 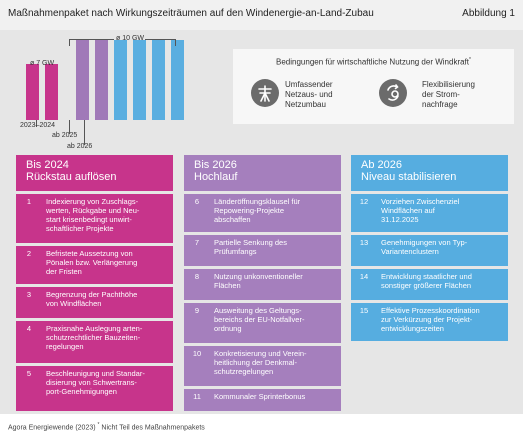 What do you see at coordinates (158, 80) in the screenshot?
I see `bar-2029` at bounding box center [158, 80].